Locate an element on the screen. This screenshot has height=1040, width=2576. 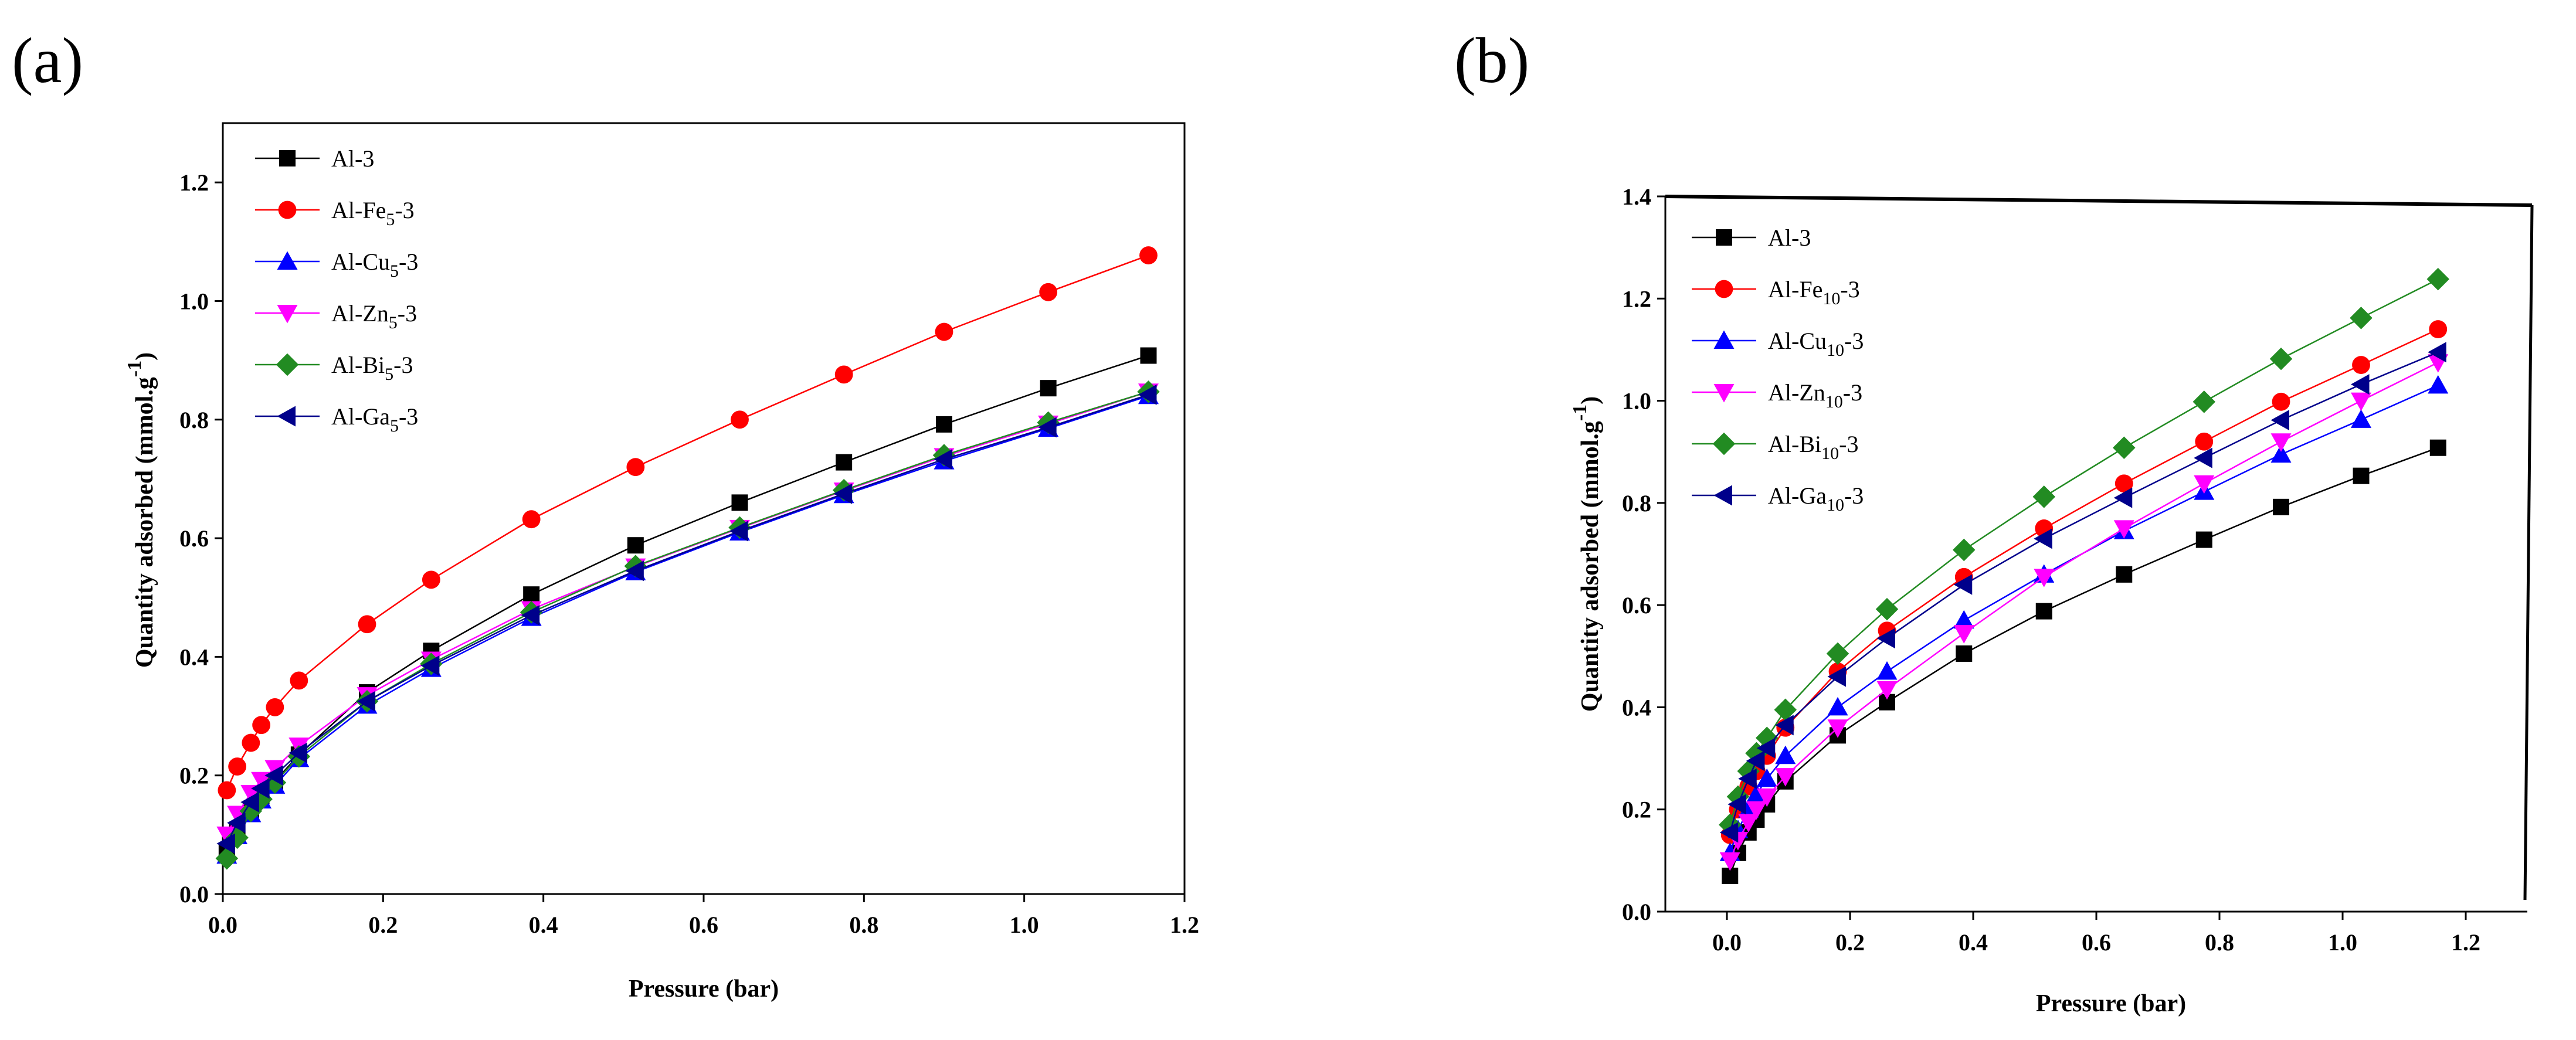
legend-label: Al-Fe10-3 is located at coordinates (1814, 292).